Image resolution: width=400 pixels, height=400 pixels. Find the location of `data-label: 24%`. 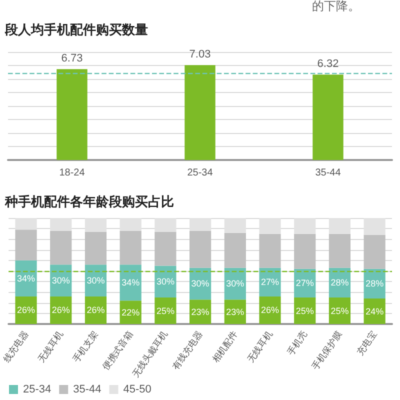

data-label: 24% is located at coordinates (375, 311).